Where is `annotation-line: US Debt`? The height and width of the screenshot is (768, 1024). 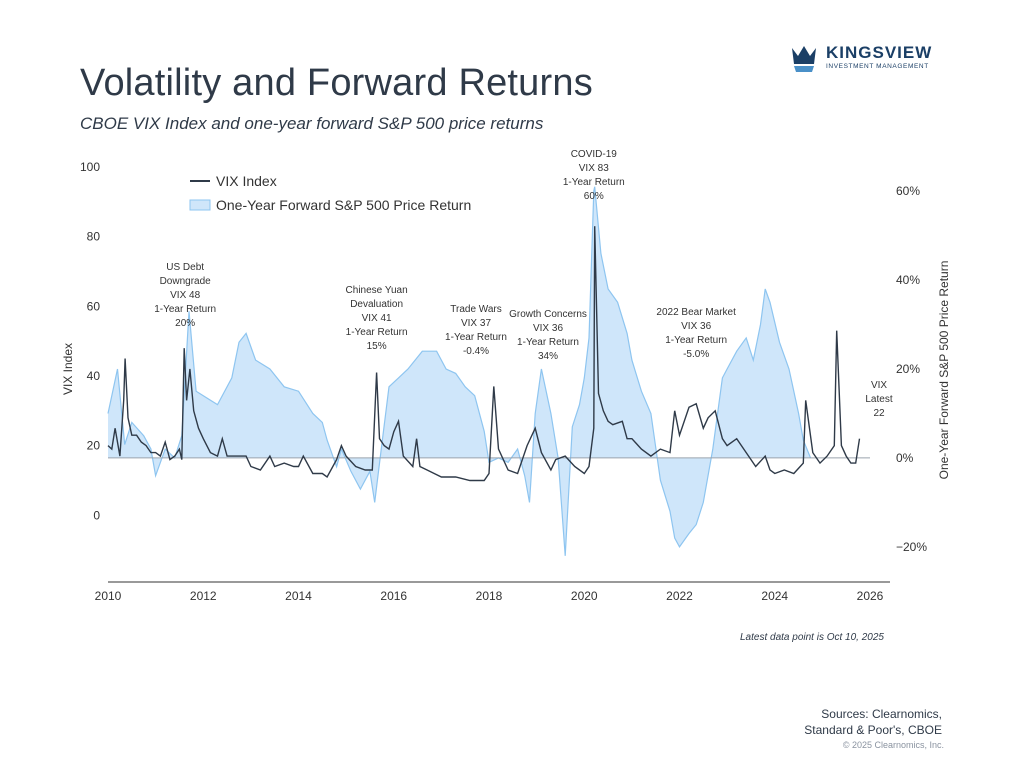 annotation-line: US Debt is located at coordinates (185, 267).